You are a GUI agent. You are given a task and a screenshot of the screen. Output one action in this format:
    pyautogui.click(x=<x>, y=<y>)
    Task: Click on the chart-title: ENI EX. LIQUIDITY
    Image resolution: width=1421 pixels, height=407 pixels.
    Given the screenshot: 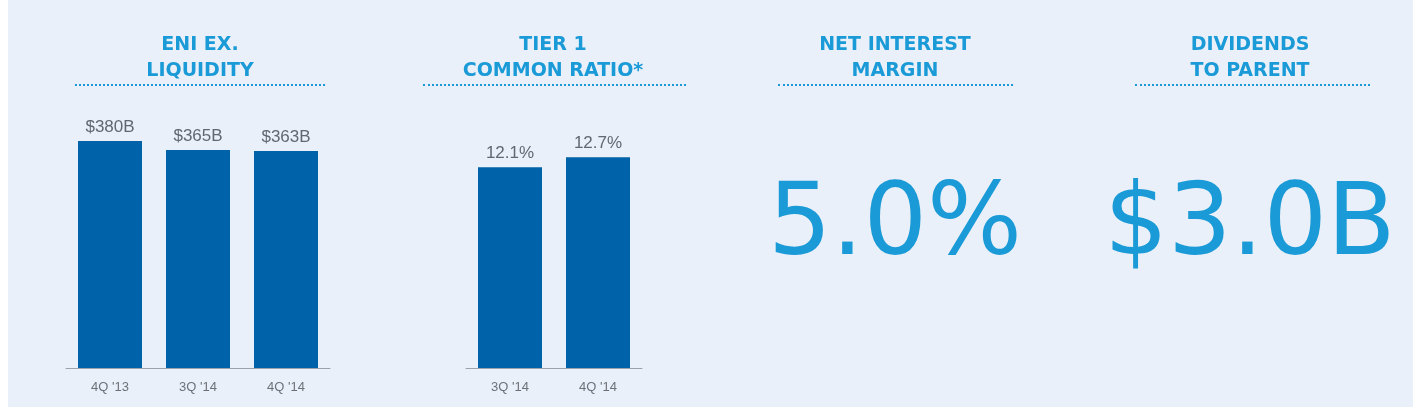 What is the action you would take?
    pyautogui.click(x=200, y=56)
    